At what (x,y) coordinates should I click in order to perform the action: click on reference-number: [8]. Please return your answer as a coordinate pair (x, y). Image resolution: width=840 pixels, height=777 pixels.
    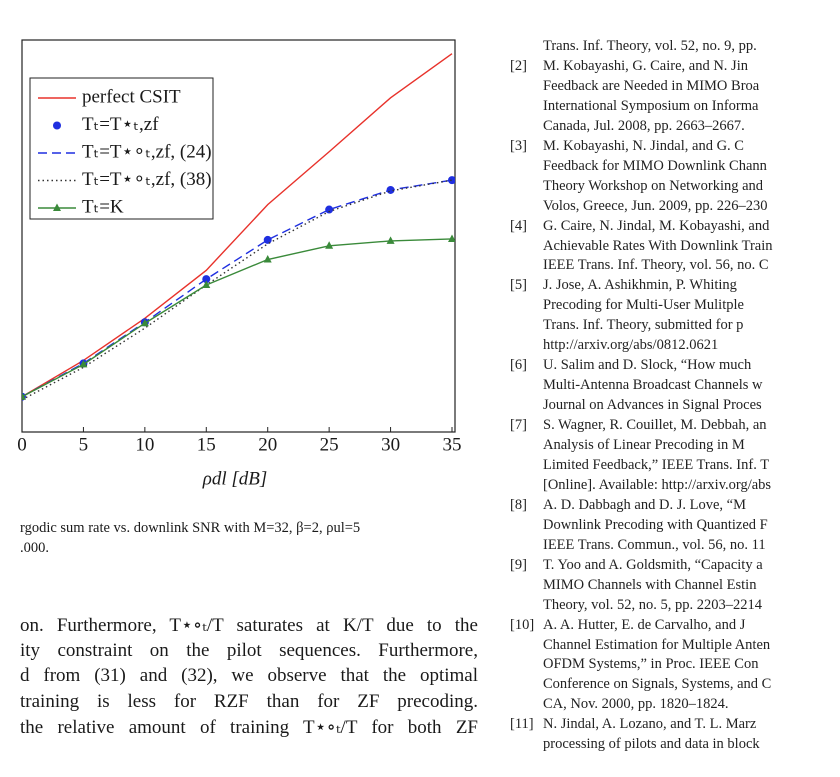
    Looking at the image, I should click on (518, 504).